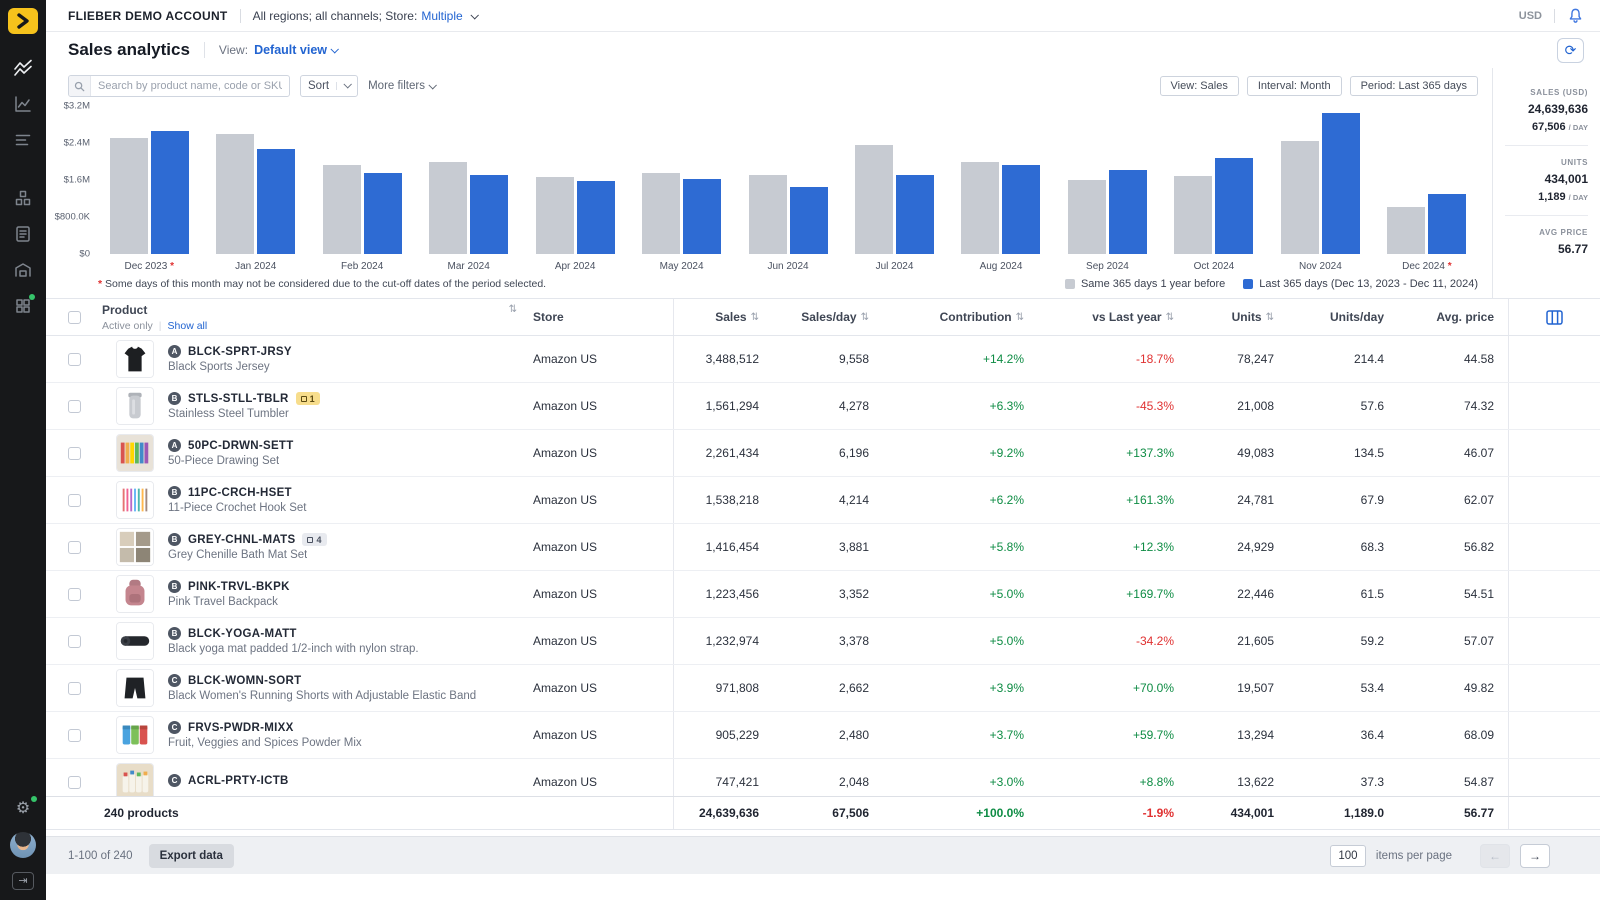 The width and height of the screenshot is (1600, 900). What do you see at coordinates (1546, 180) in the screenshot?
I see `stat-units: UNITS 434,001 1,189 / DAY` at bounding box center [1546, 180].